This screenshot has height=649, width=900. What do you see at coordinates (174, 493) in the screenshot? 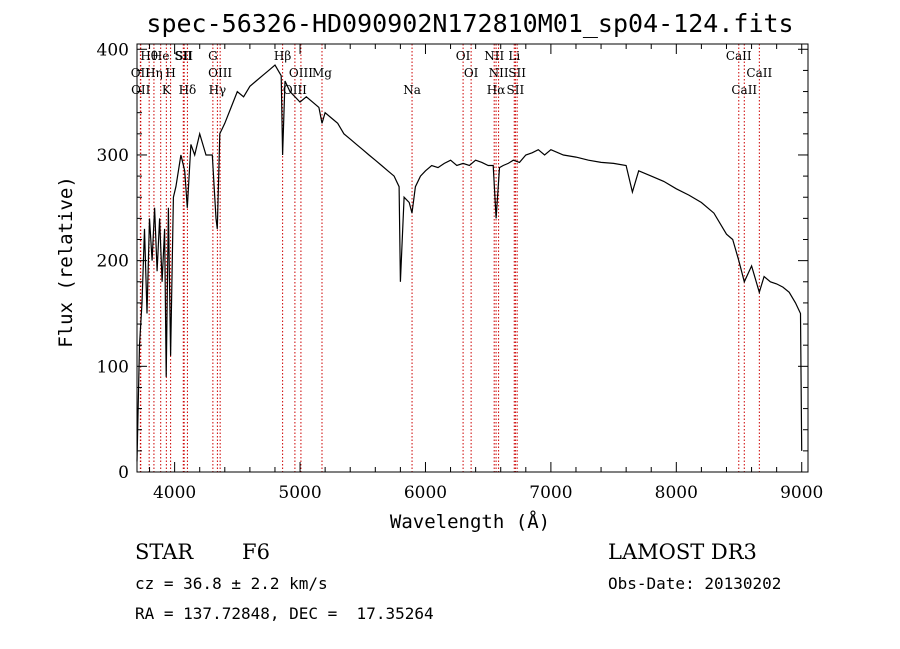
I see `x-tick-label: 4000` at bounding box center [174, 493].